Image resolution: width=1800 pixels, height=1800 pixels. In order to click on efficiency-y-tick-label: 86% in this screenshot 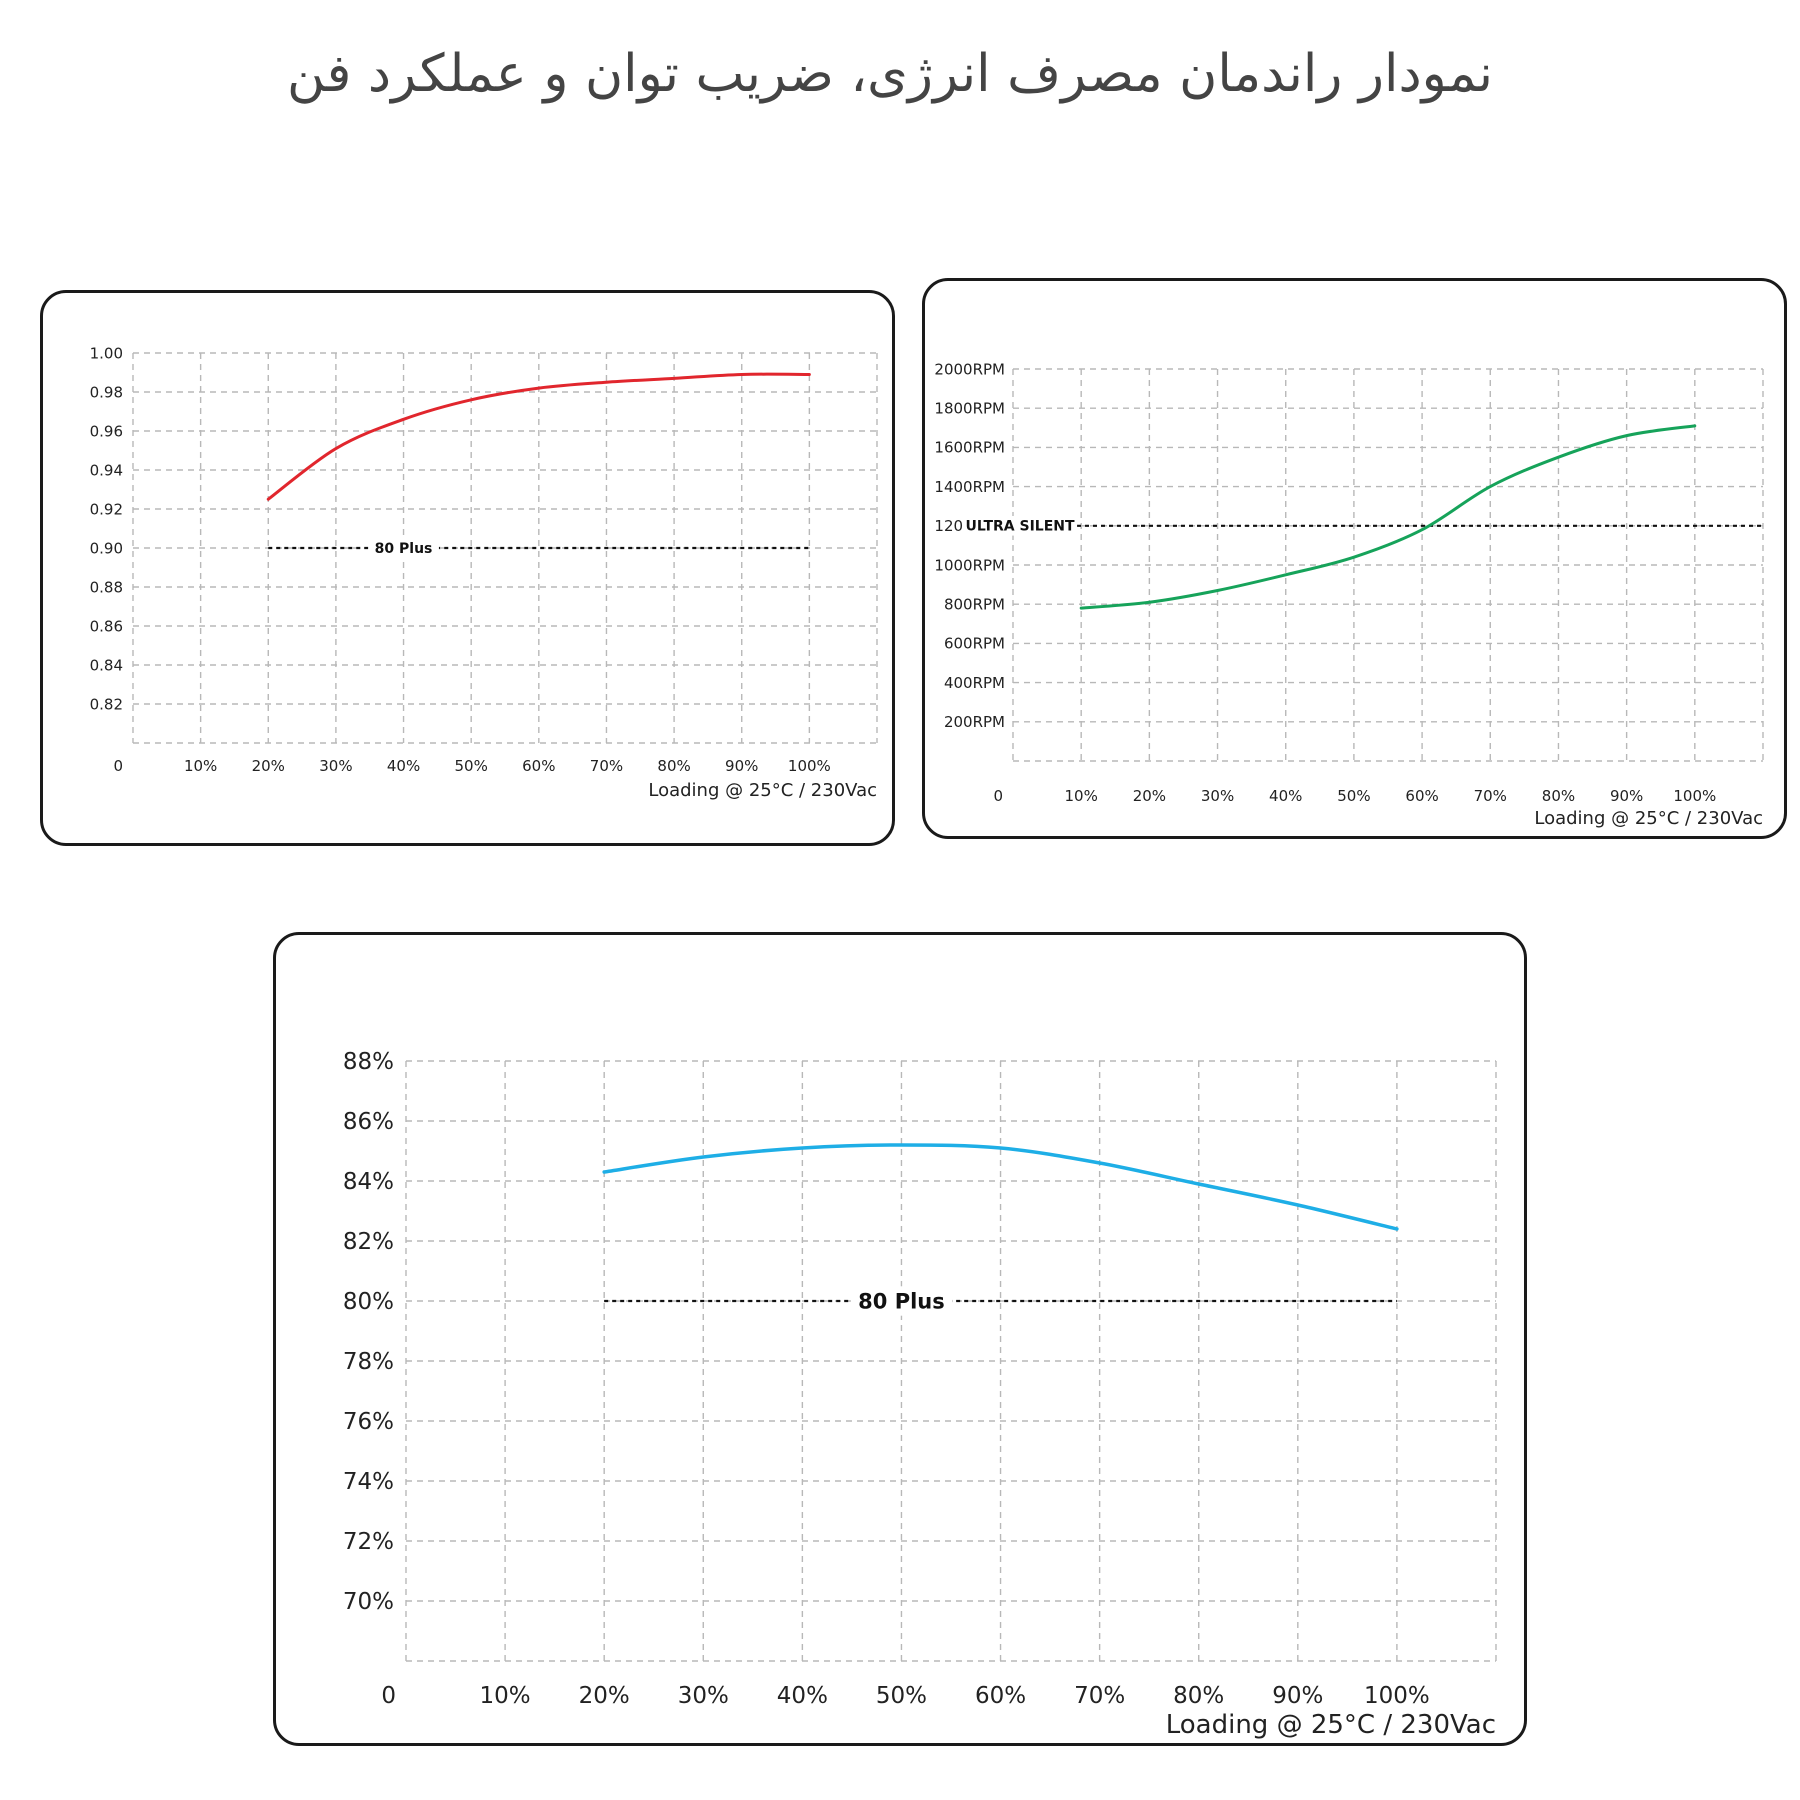, I will do `click(368, 1122)`.